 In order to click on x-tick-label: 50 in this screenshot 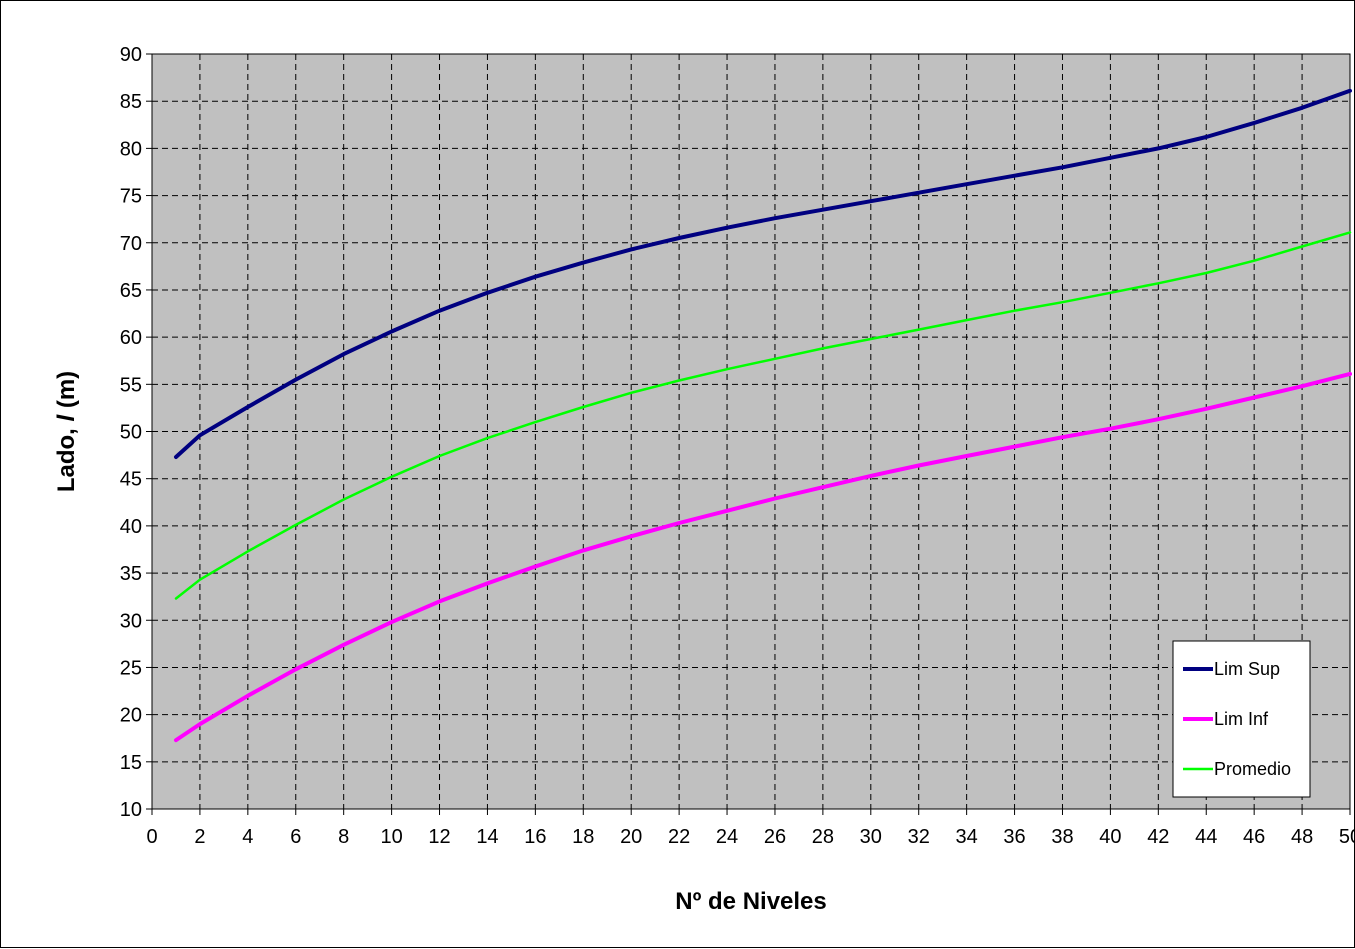, I will do `click(1347, 837)`.